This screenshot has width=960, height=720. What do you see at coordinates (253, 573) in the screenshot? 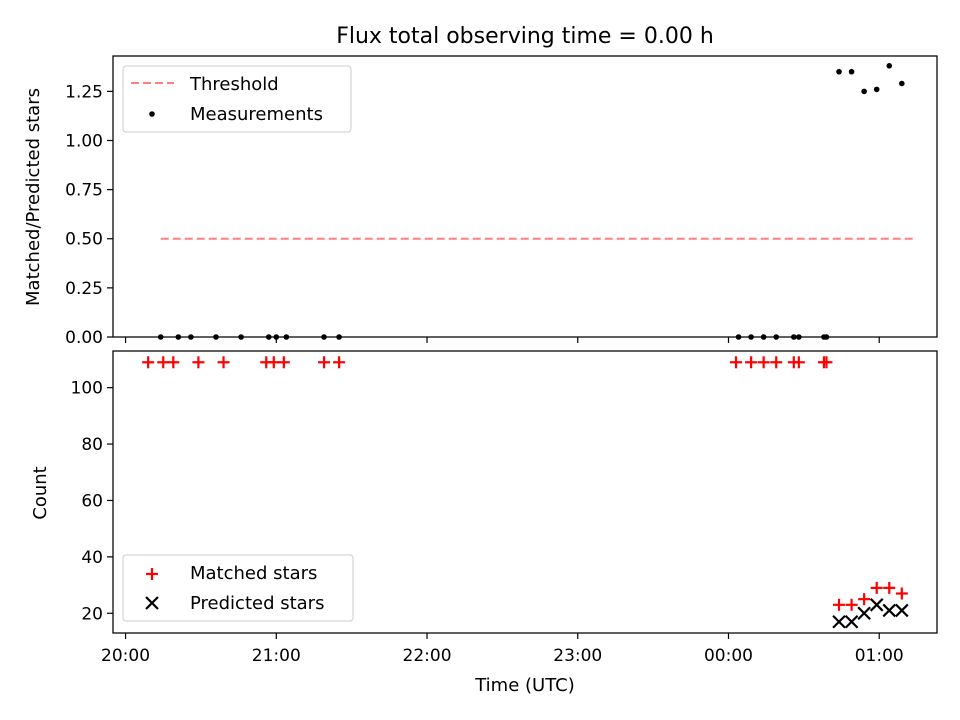
I see `legend-matched-label: Matched stars` at bounding box center [253, 573].